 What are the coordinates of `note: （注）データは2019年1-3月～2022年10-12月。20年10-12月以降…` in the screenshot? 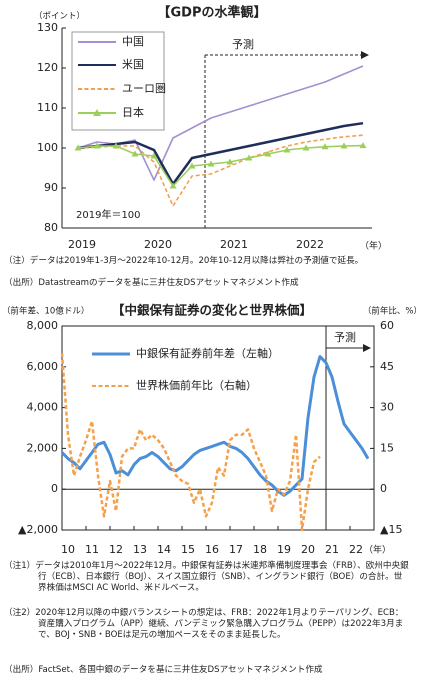 It's located at (184, 261).